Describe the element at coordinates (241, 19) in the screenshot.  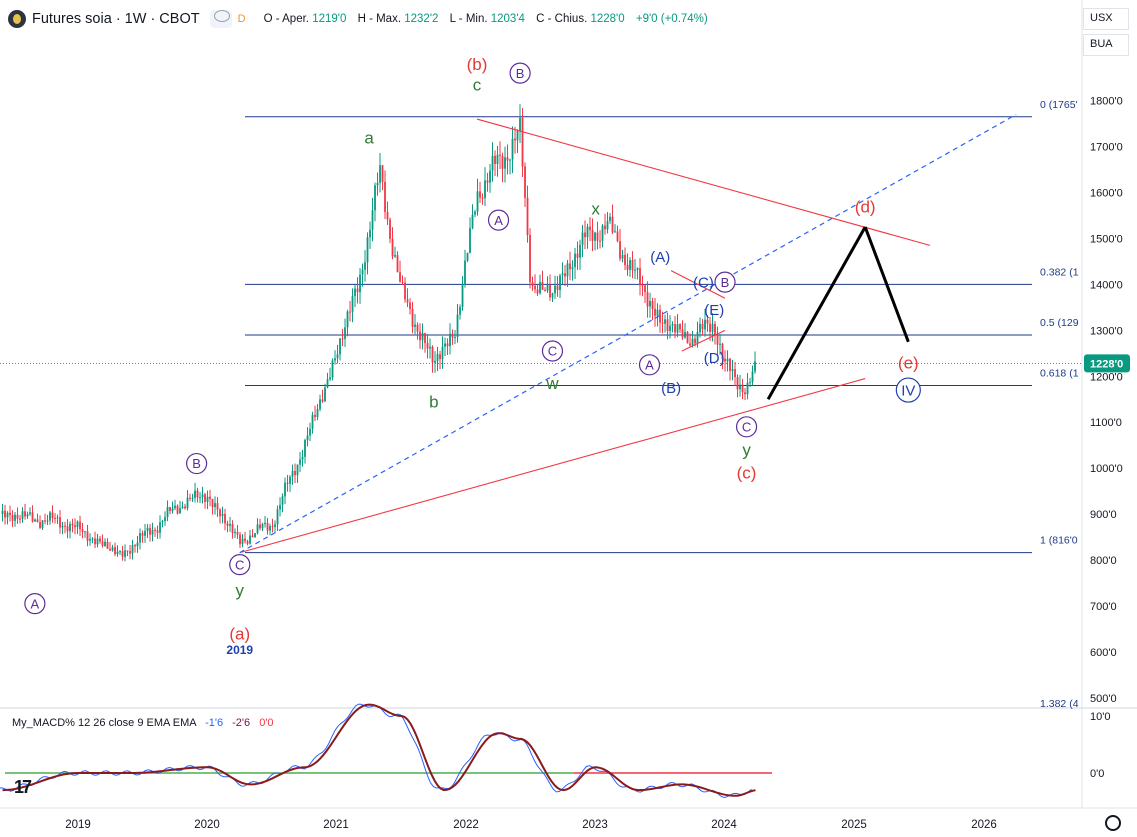
I see `delay-badge: D` at that location.